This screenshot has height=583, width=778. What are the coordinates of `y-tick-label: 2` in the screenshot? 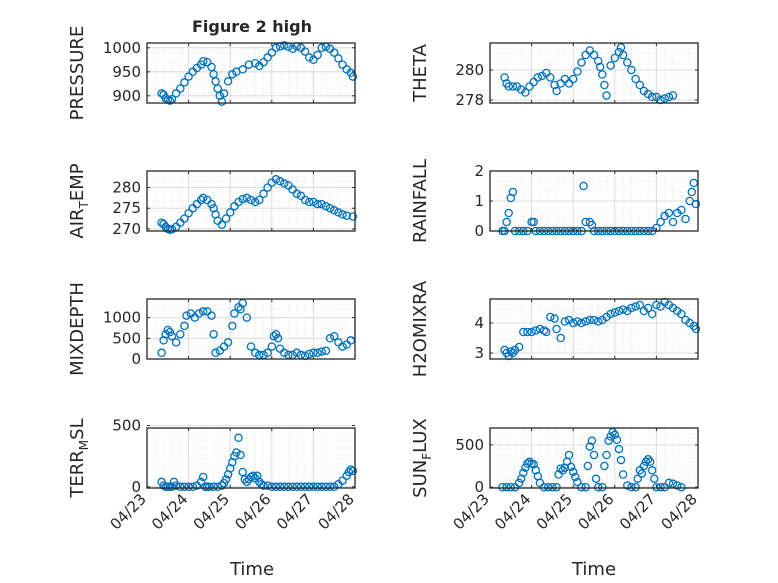 It's located at (479, 171).